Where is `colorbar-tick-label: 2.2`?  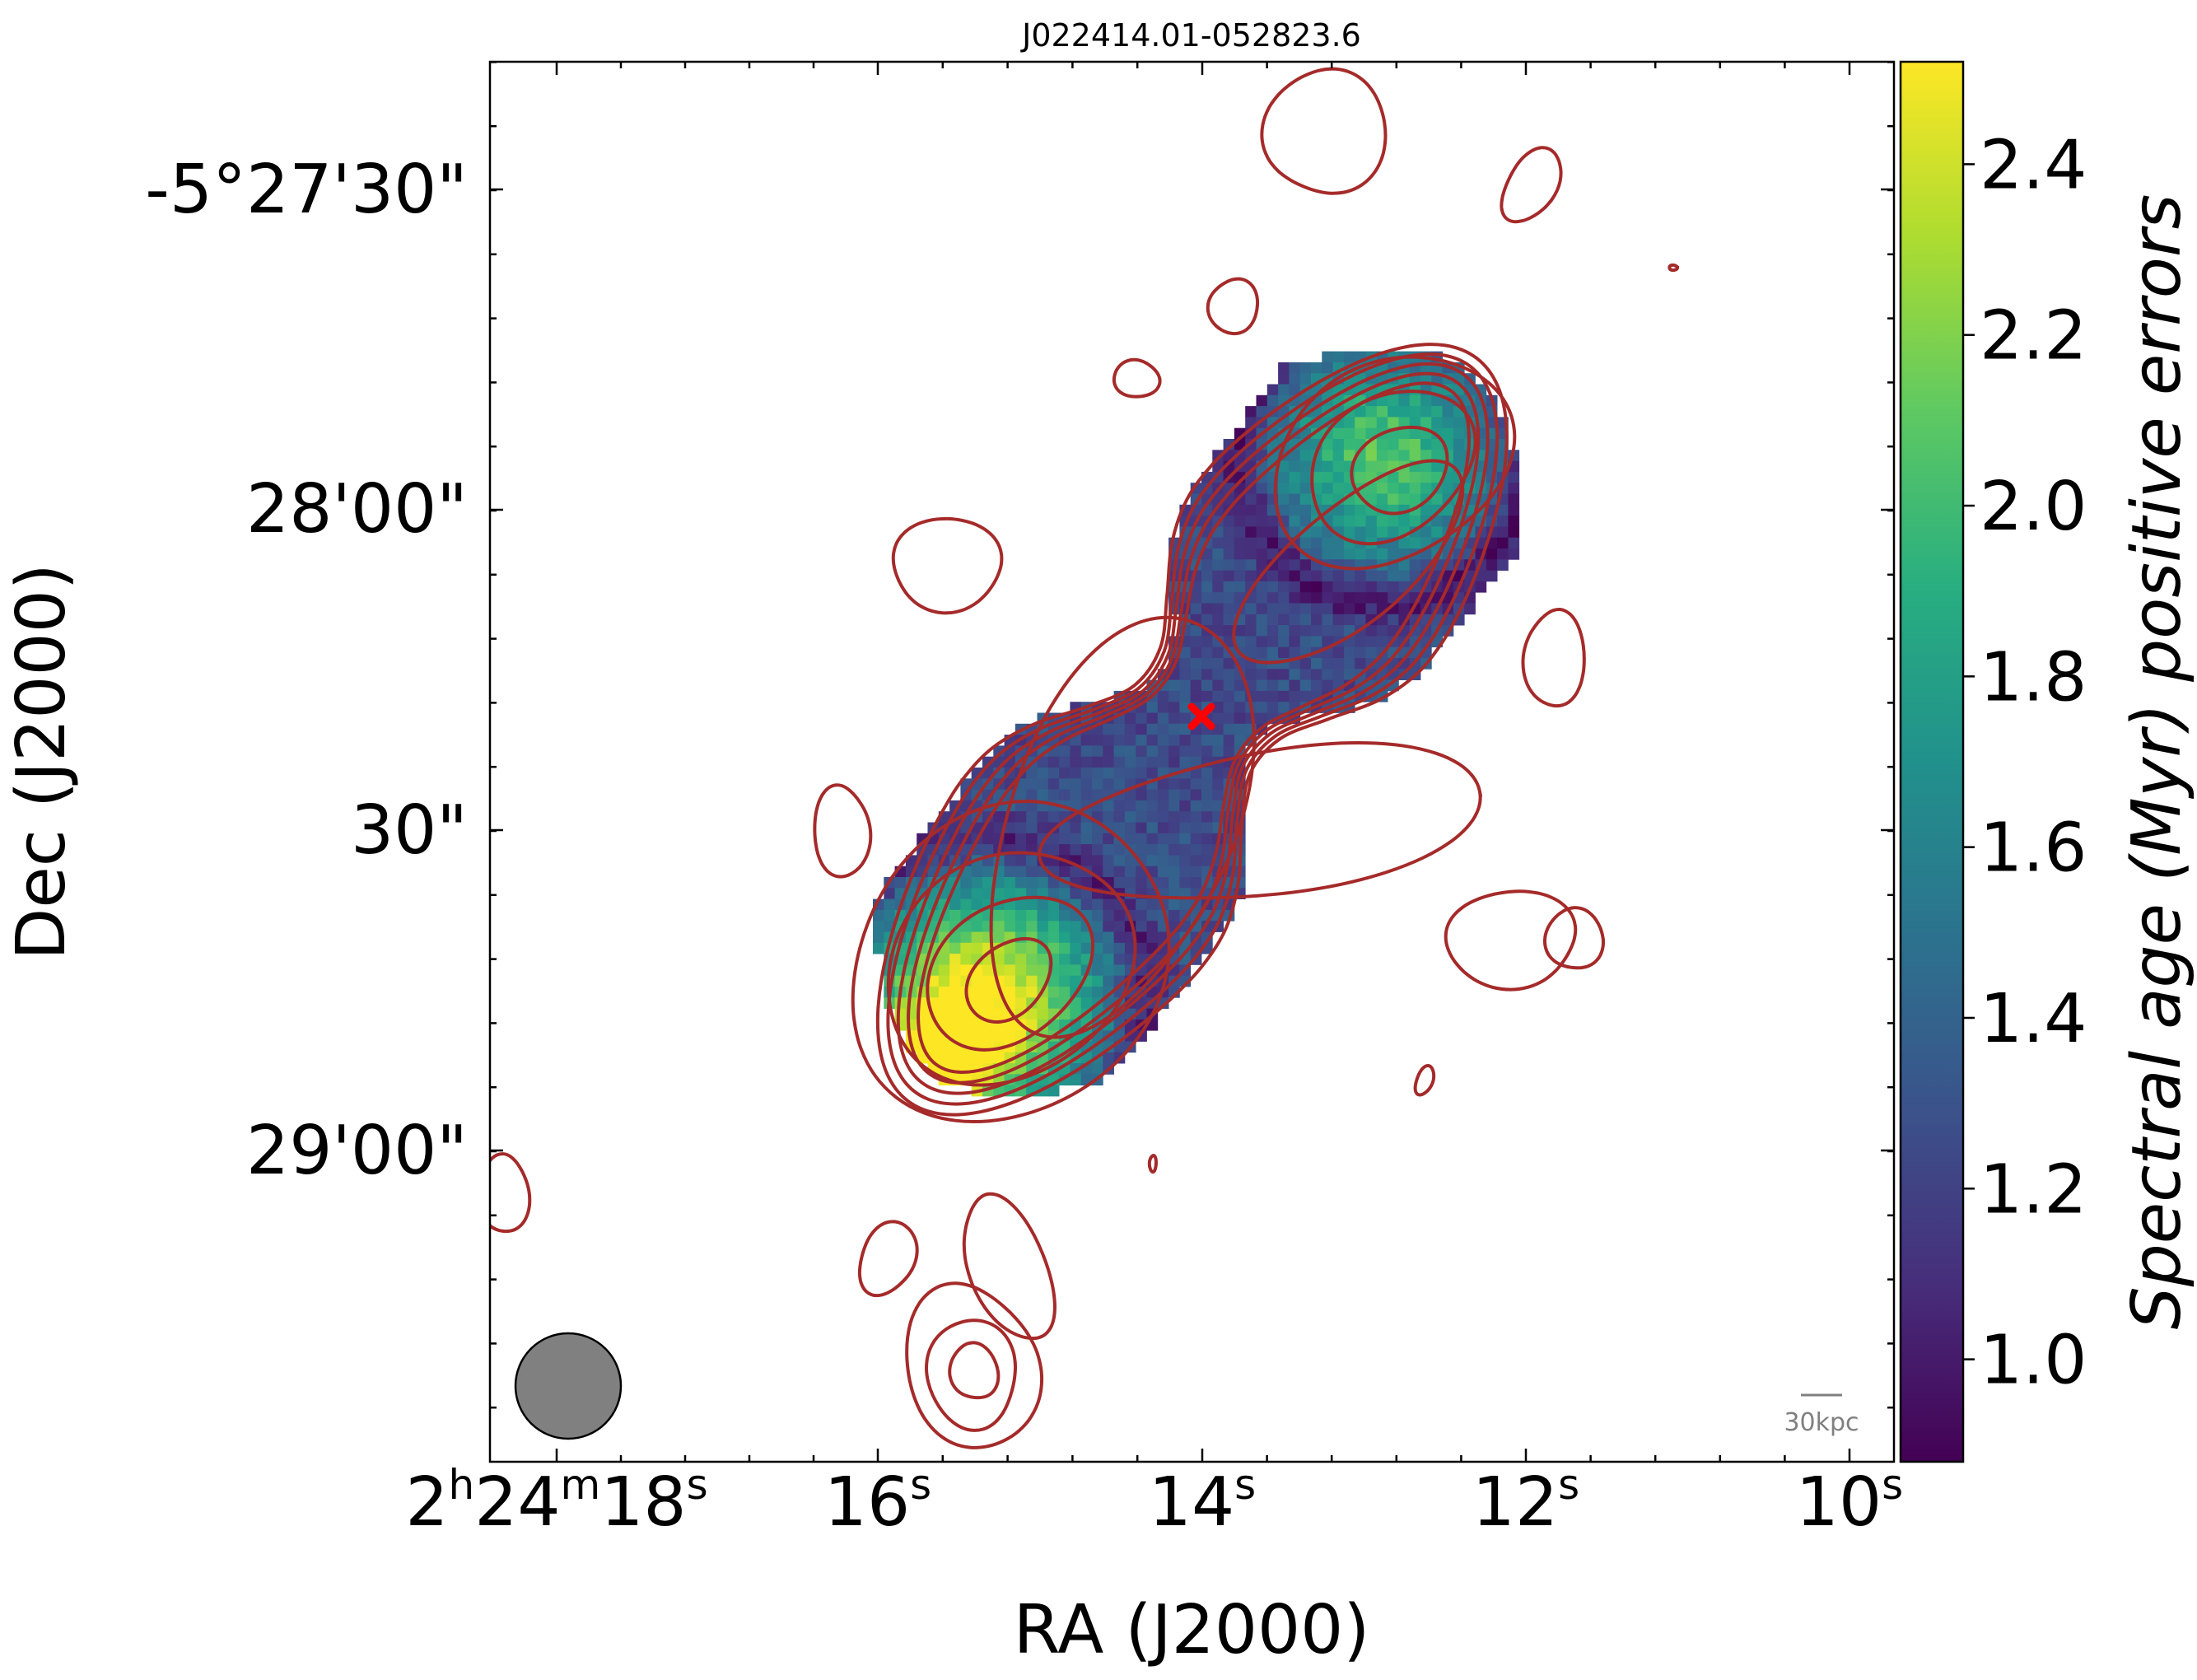
colorbar-tick-label: 2.2 is located at coordinates (2033, 336).